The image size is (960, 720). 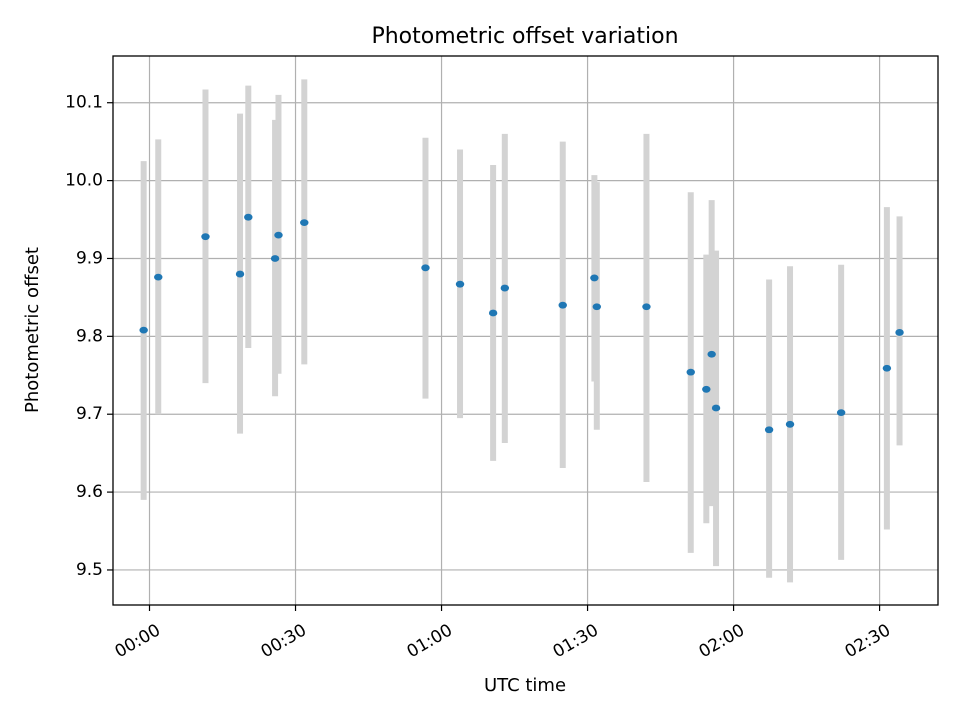 What do you see at coordinates (89, 570) in the screenshot?
I see `y-tick-label: 9.5` at bounding box center [89, 570].